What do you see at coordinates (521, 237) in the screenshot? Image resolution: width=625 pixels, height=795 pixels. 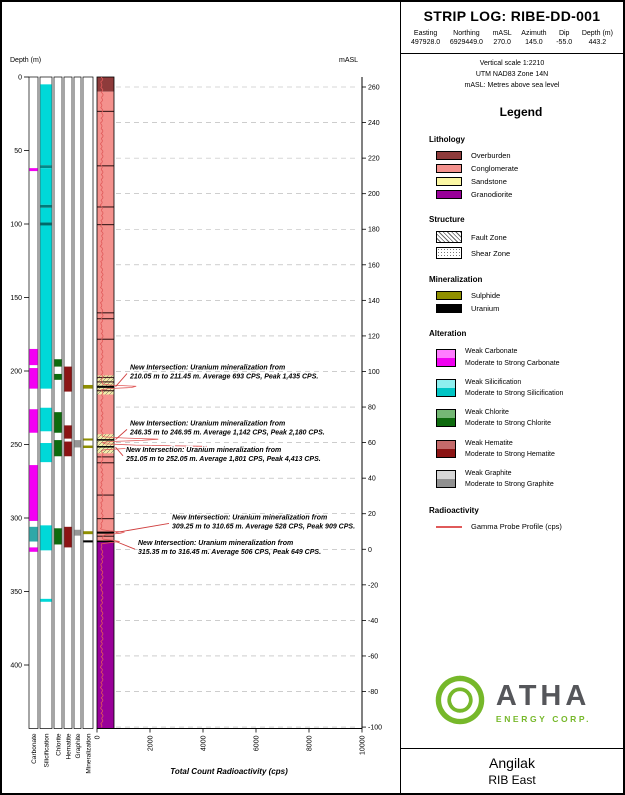 I see `legend-item-fault-zone: Fault Zone` at bounding box center [521, 237].